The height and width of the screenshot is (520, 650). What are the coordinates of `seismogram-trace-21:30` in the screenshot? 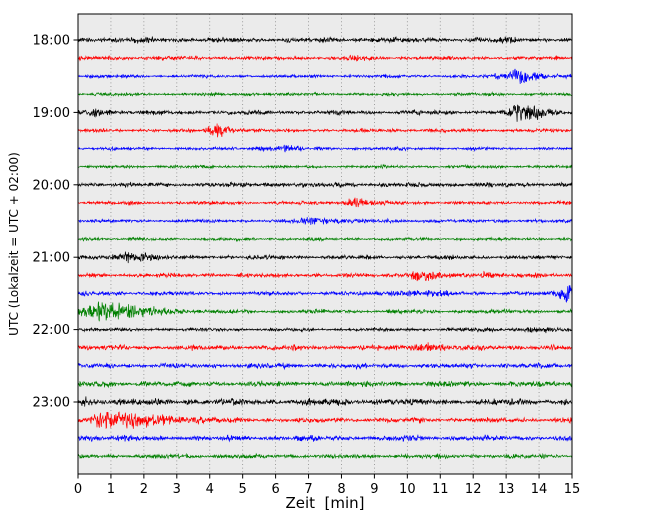 It's located at (325, 294).